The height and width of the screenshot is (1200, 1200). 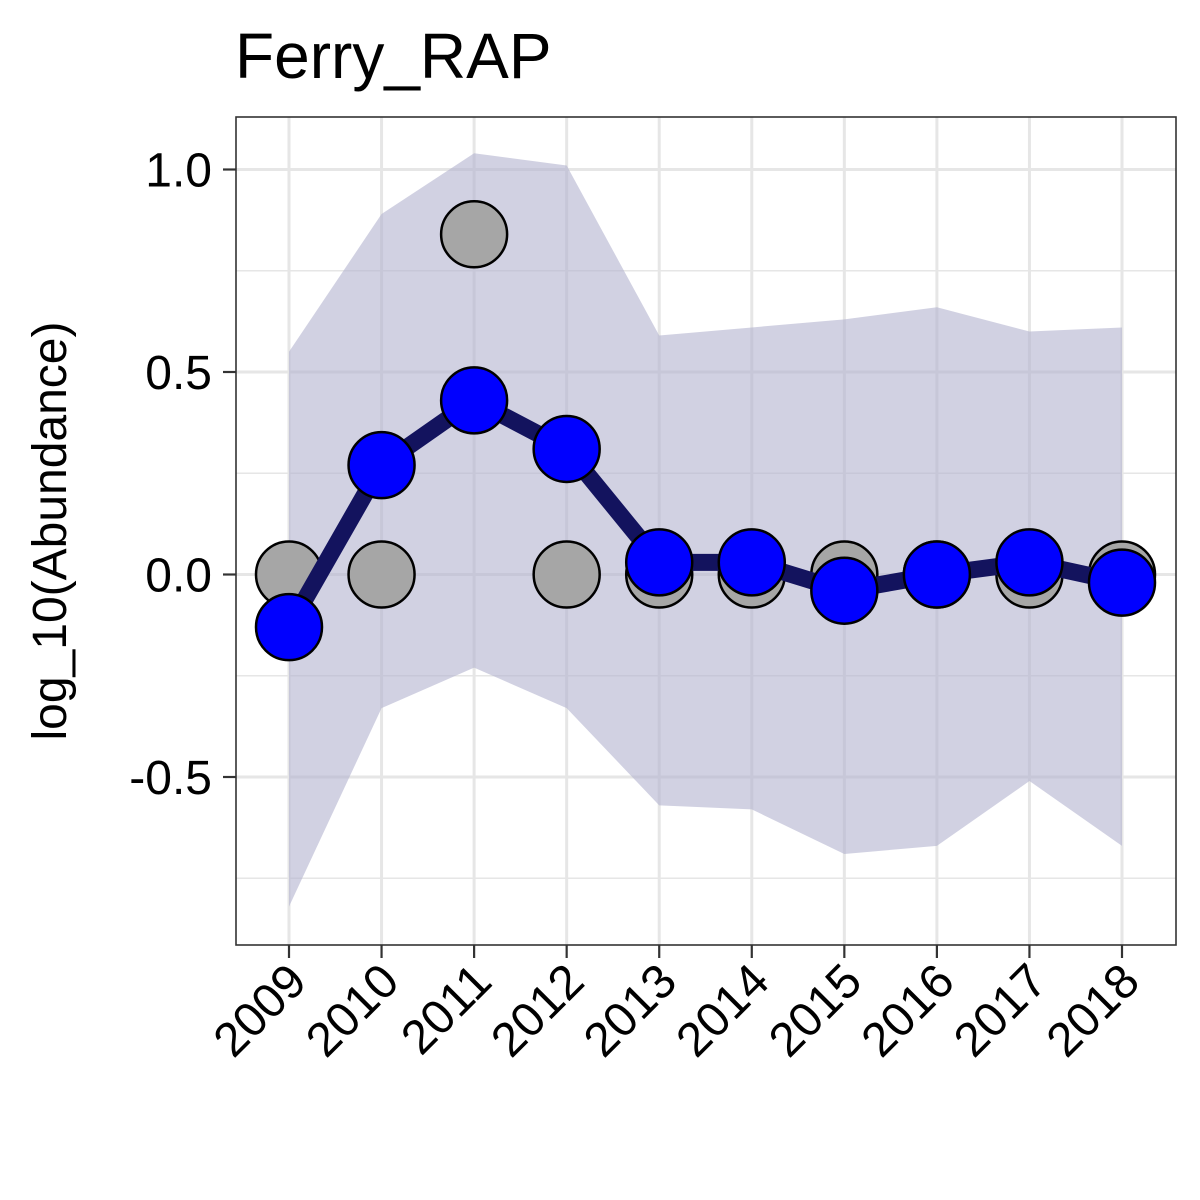 What do you see at coordinates (1000, 1010) in the screenshot?
I see `x-tick-label: 2017` at bounding box center [1000, 1010].